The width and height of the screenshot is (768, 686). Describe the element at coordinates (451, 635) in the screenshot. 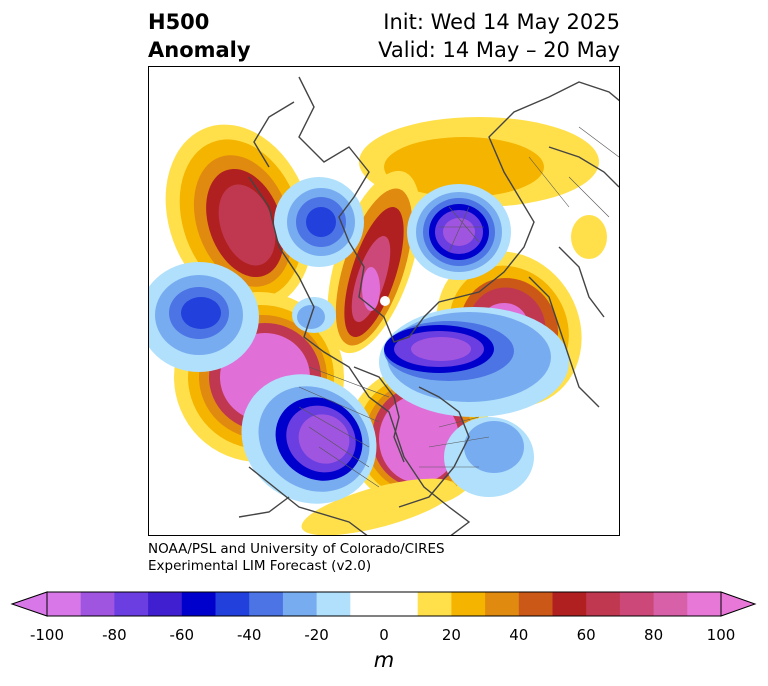

I see `colorbar-tick-label: 20` at that location.